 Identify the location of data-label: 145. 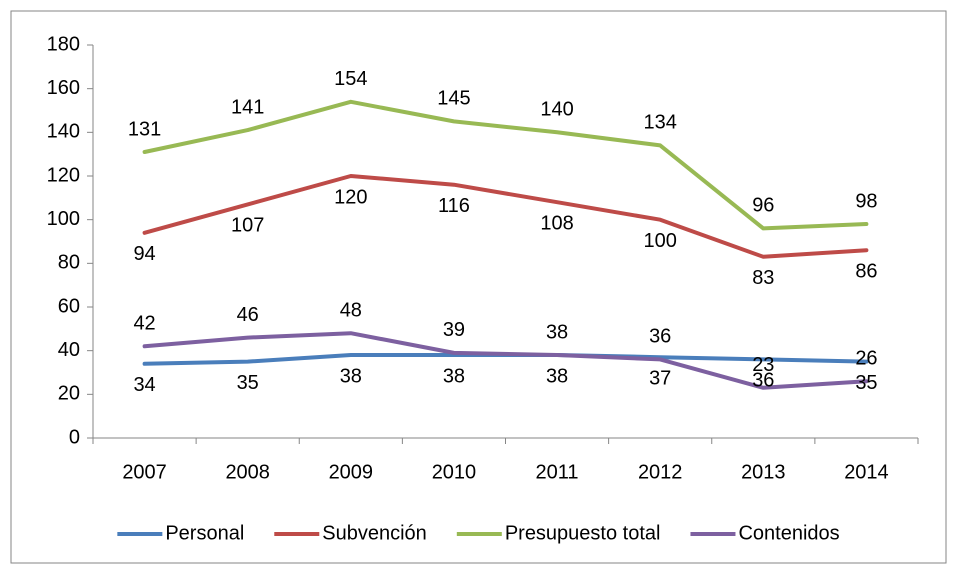
(453, 99).